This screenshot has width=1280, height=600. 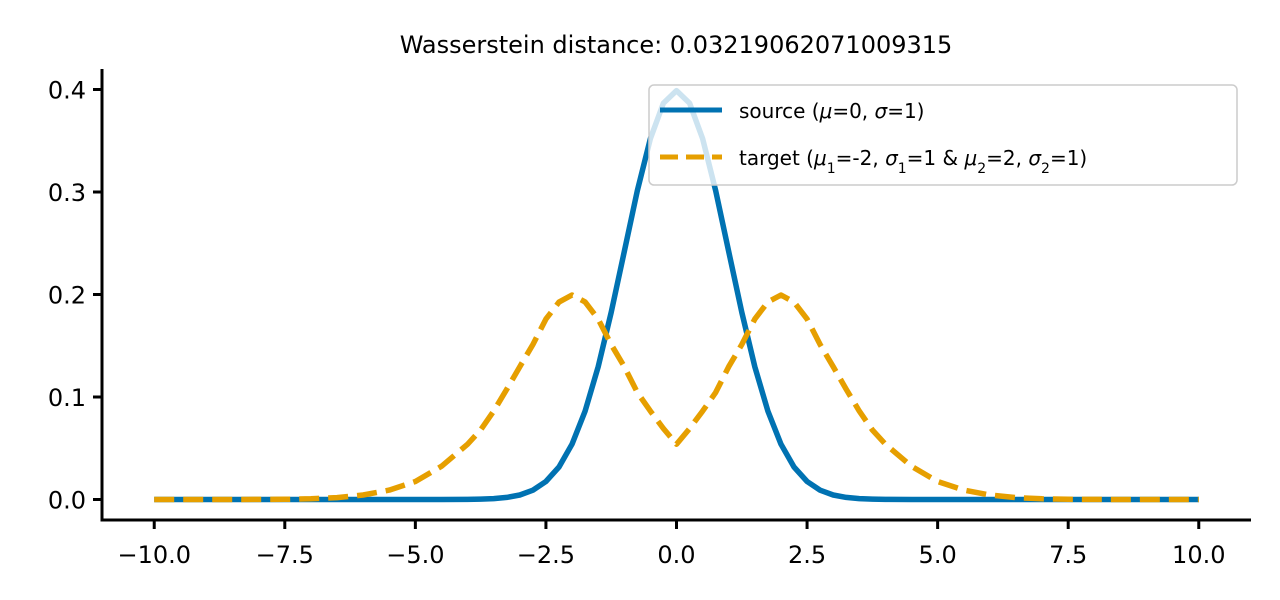 I want to click on x-tick-label: −10.0, so click(x=154, y=555).